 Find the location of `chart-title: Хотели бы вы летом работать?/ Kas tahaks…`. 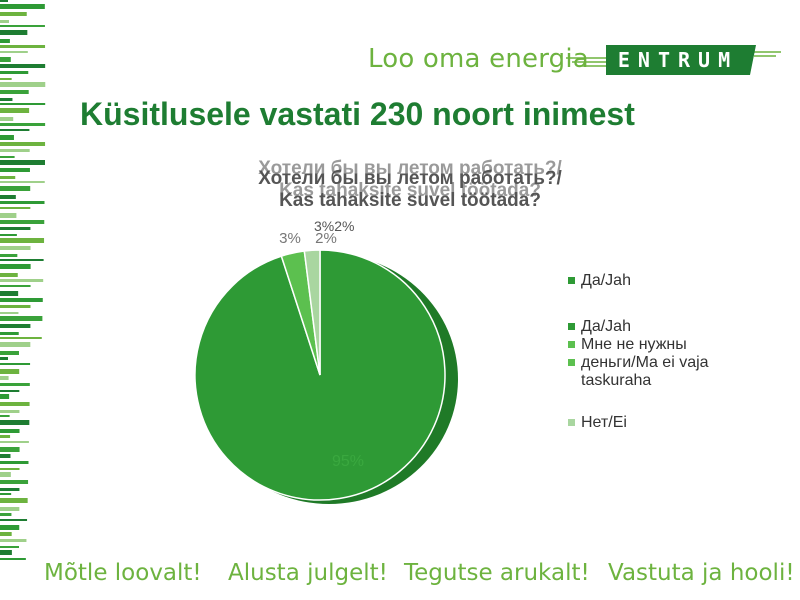

chart-title: Хотели бы вы летом работать?/ Kas tahaks… is located at coordinates (410, 190).